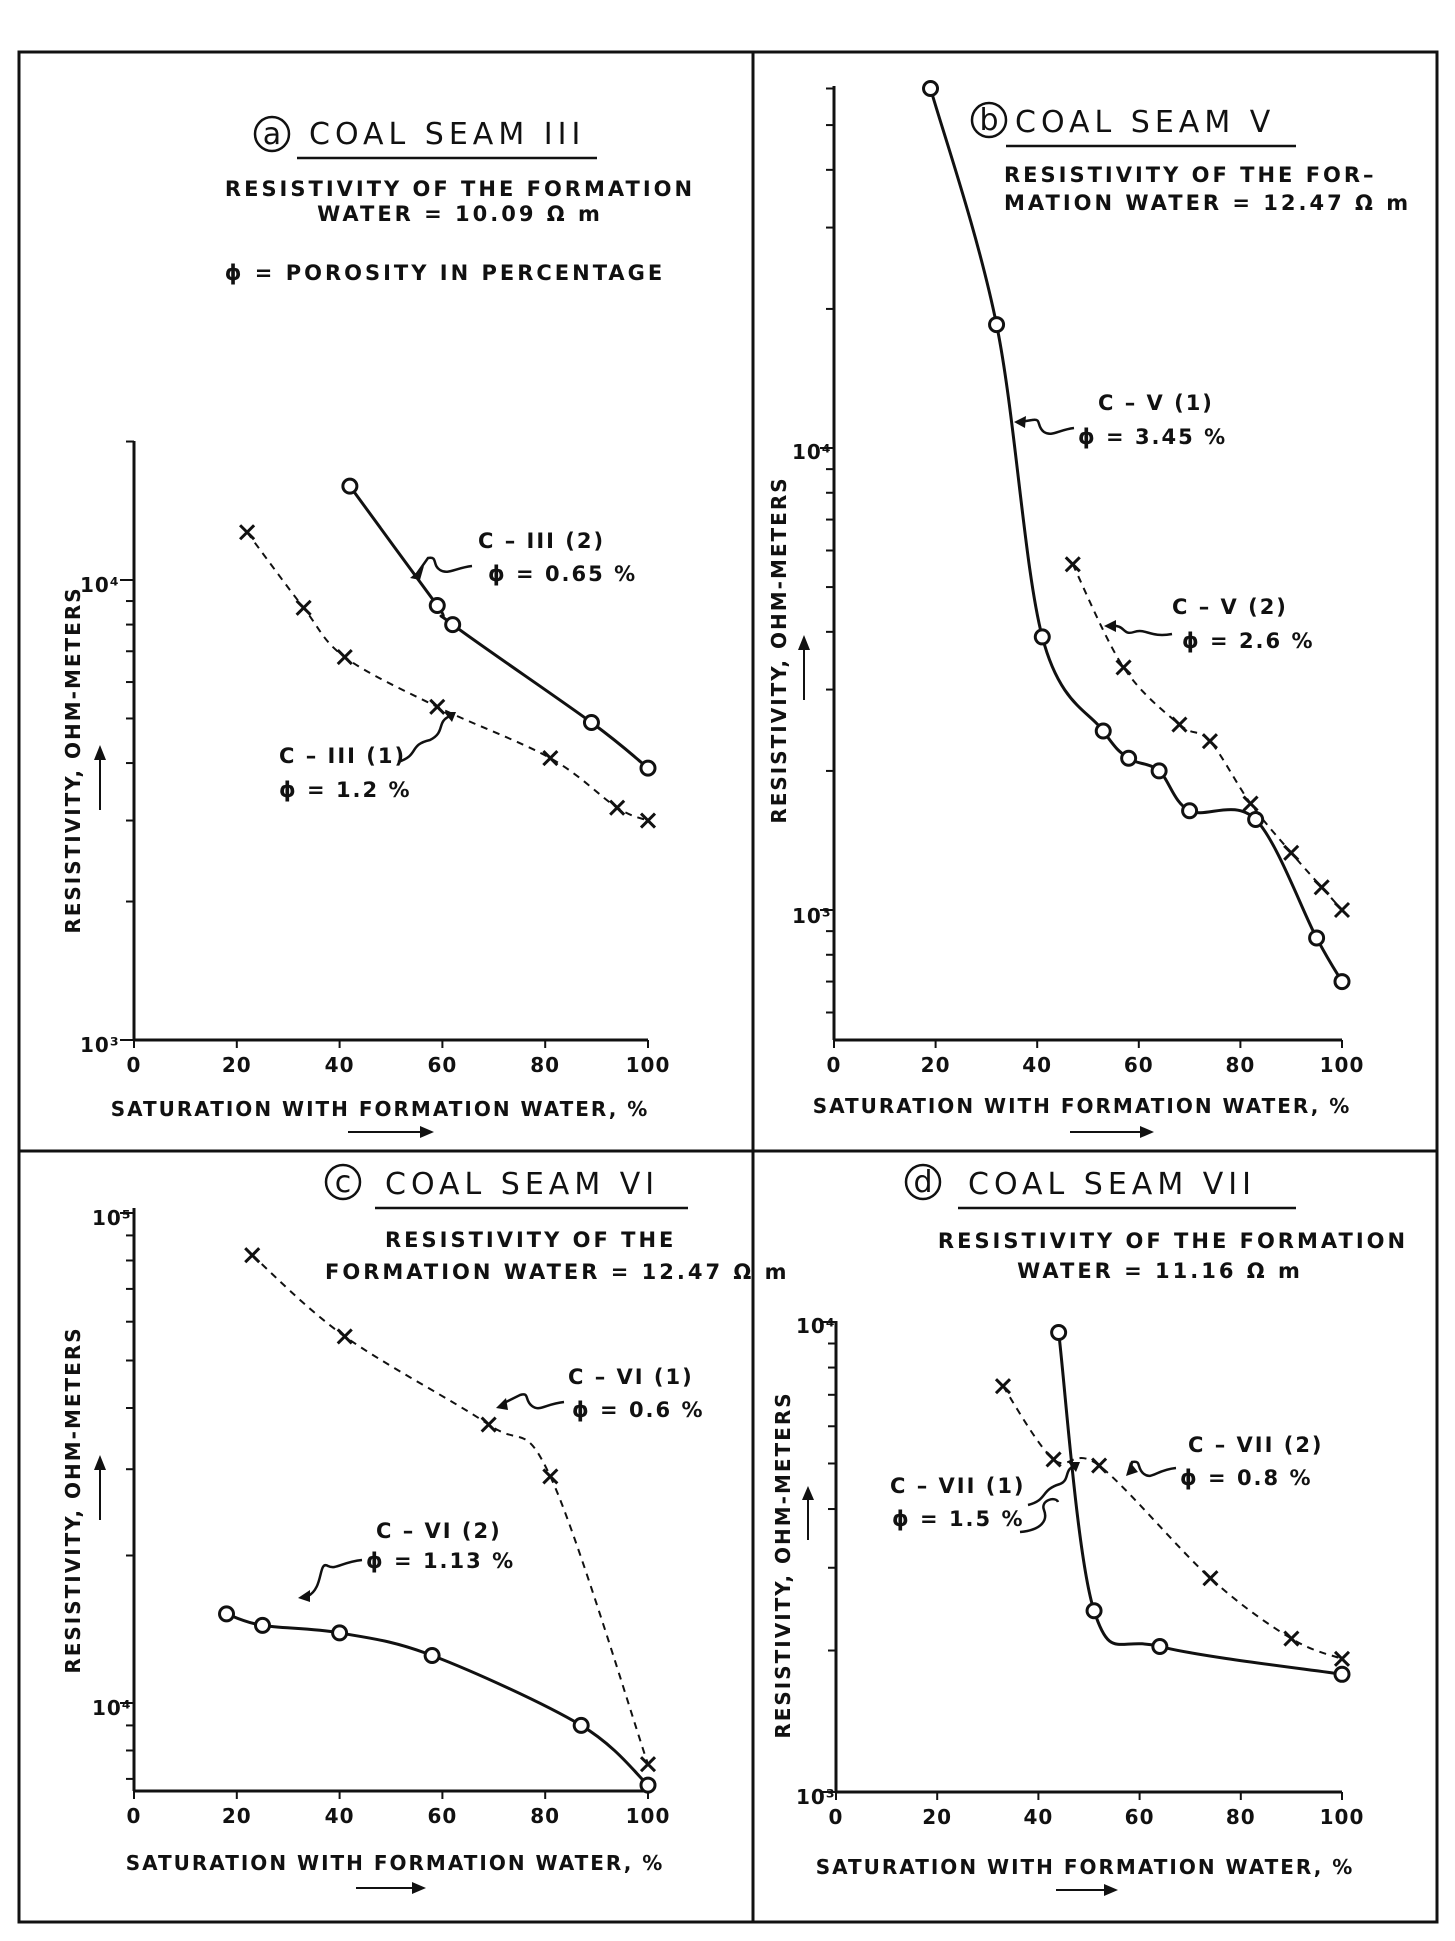 The height and width of the screenshot is (1941, 1455). I want to click on panel-b-x-arrow, so click(1112, 1132).